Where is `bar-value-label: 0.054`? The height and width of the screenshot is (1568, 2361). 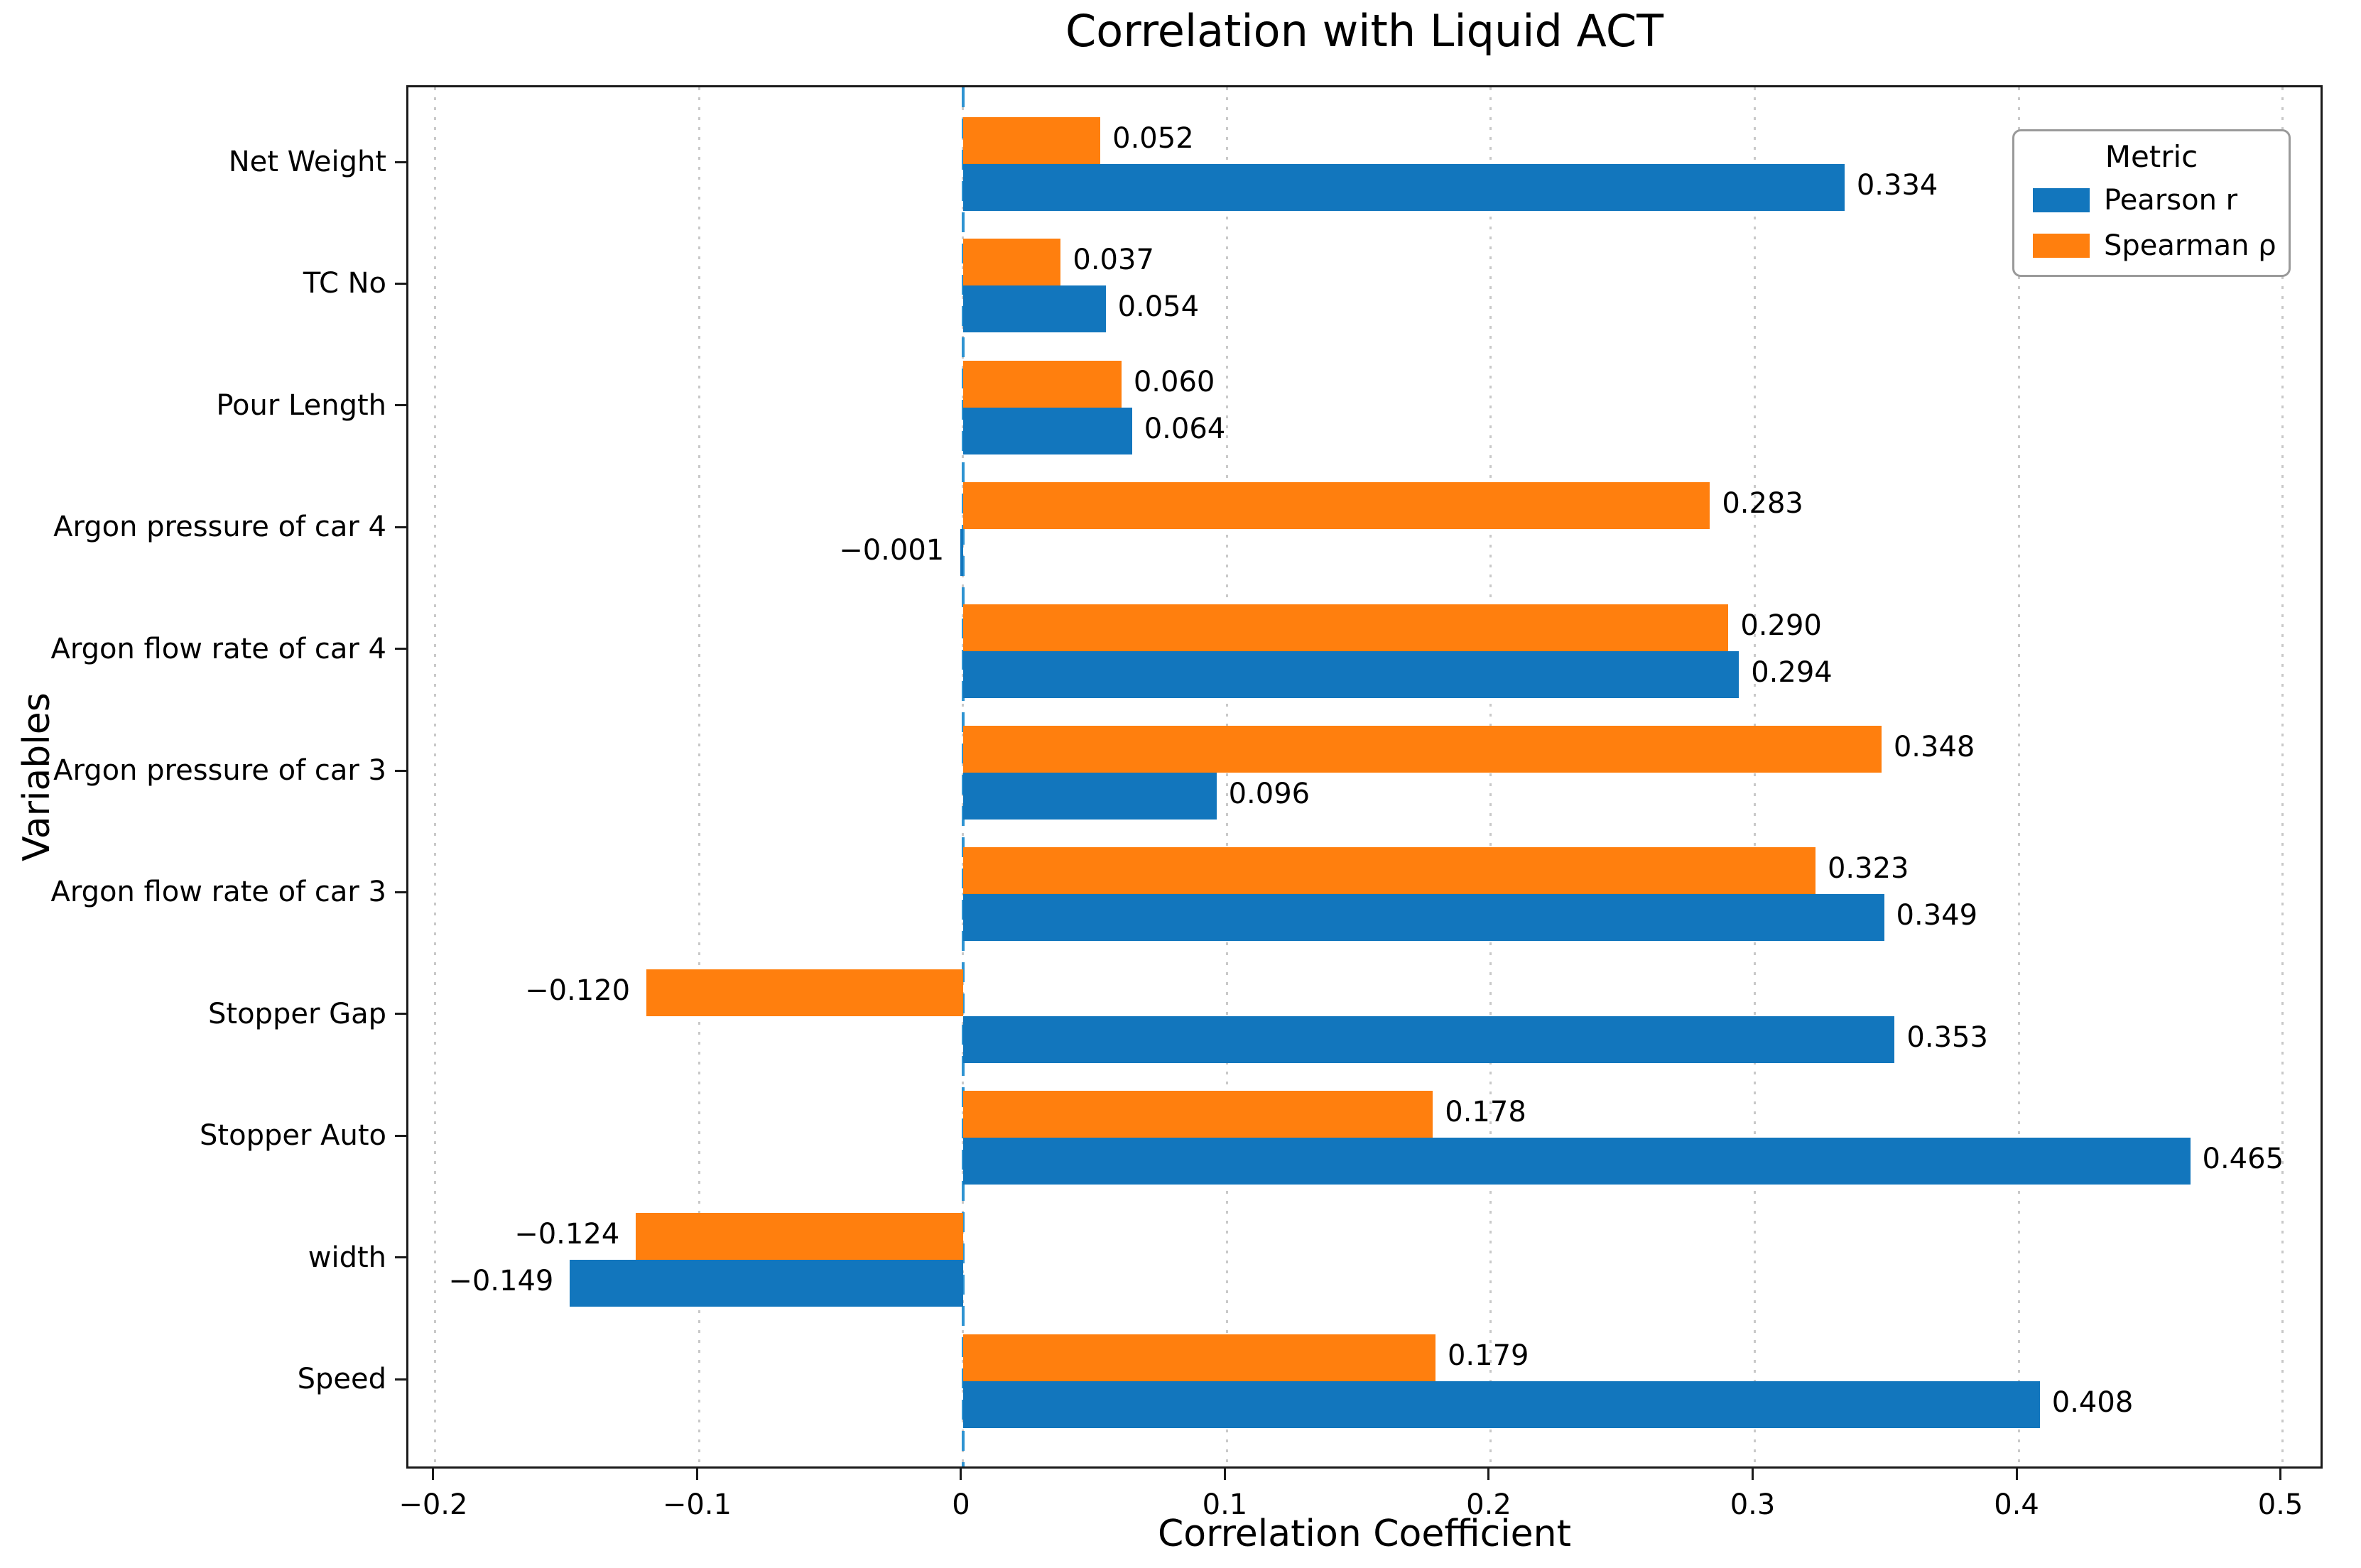 bar-value-label: 0.054 is located at coordinates (1158, 307).